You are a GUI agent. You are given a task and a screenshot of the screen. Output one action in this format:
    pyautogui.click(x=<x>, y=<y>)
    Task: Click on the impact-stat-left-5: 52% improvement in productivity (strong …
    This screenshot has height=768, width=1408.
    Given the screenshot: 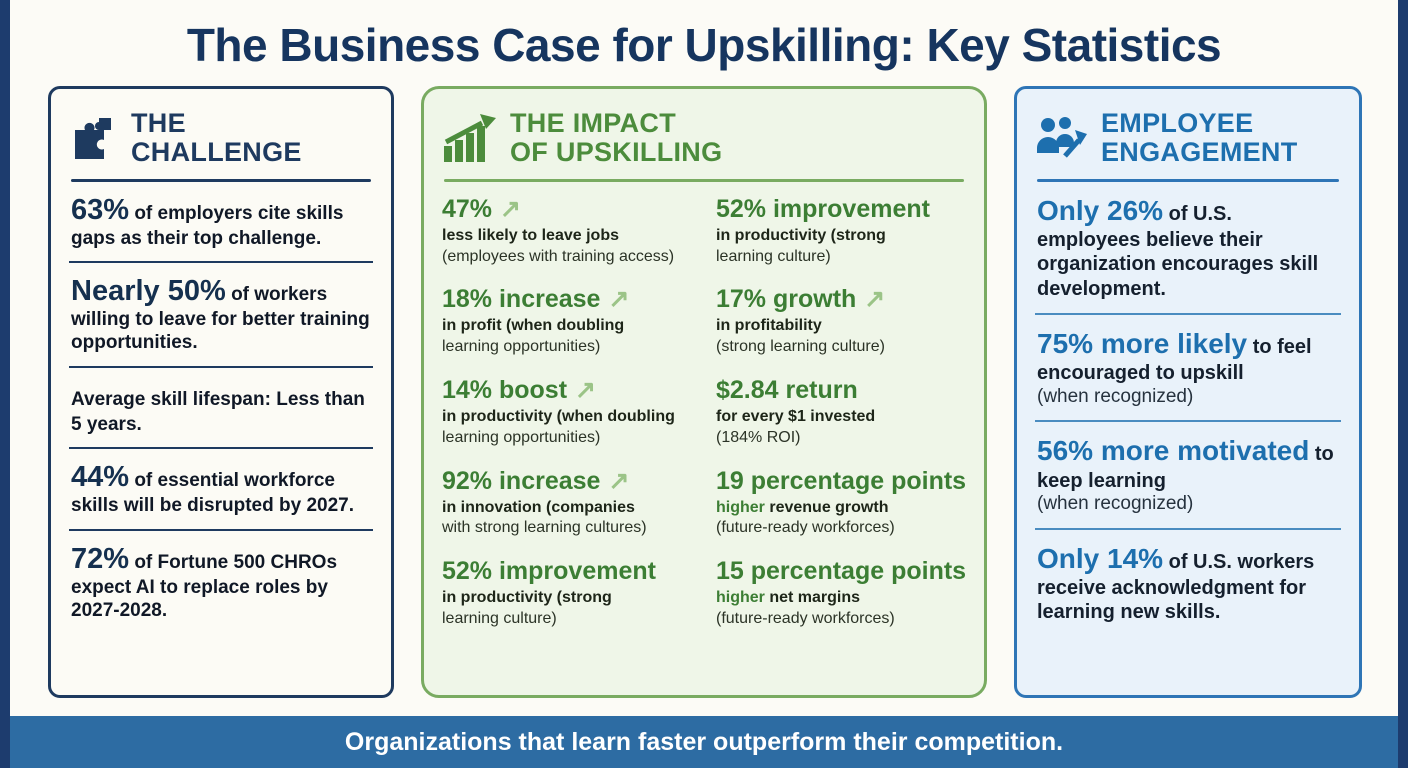 What is the action you would take?
    pyautogui.click(x=567, y=594)
    